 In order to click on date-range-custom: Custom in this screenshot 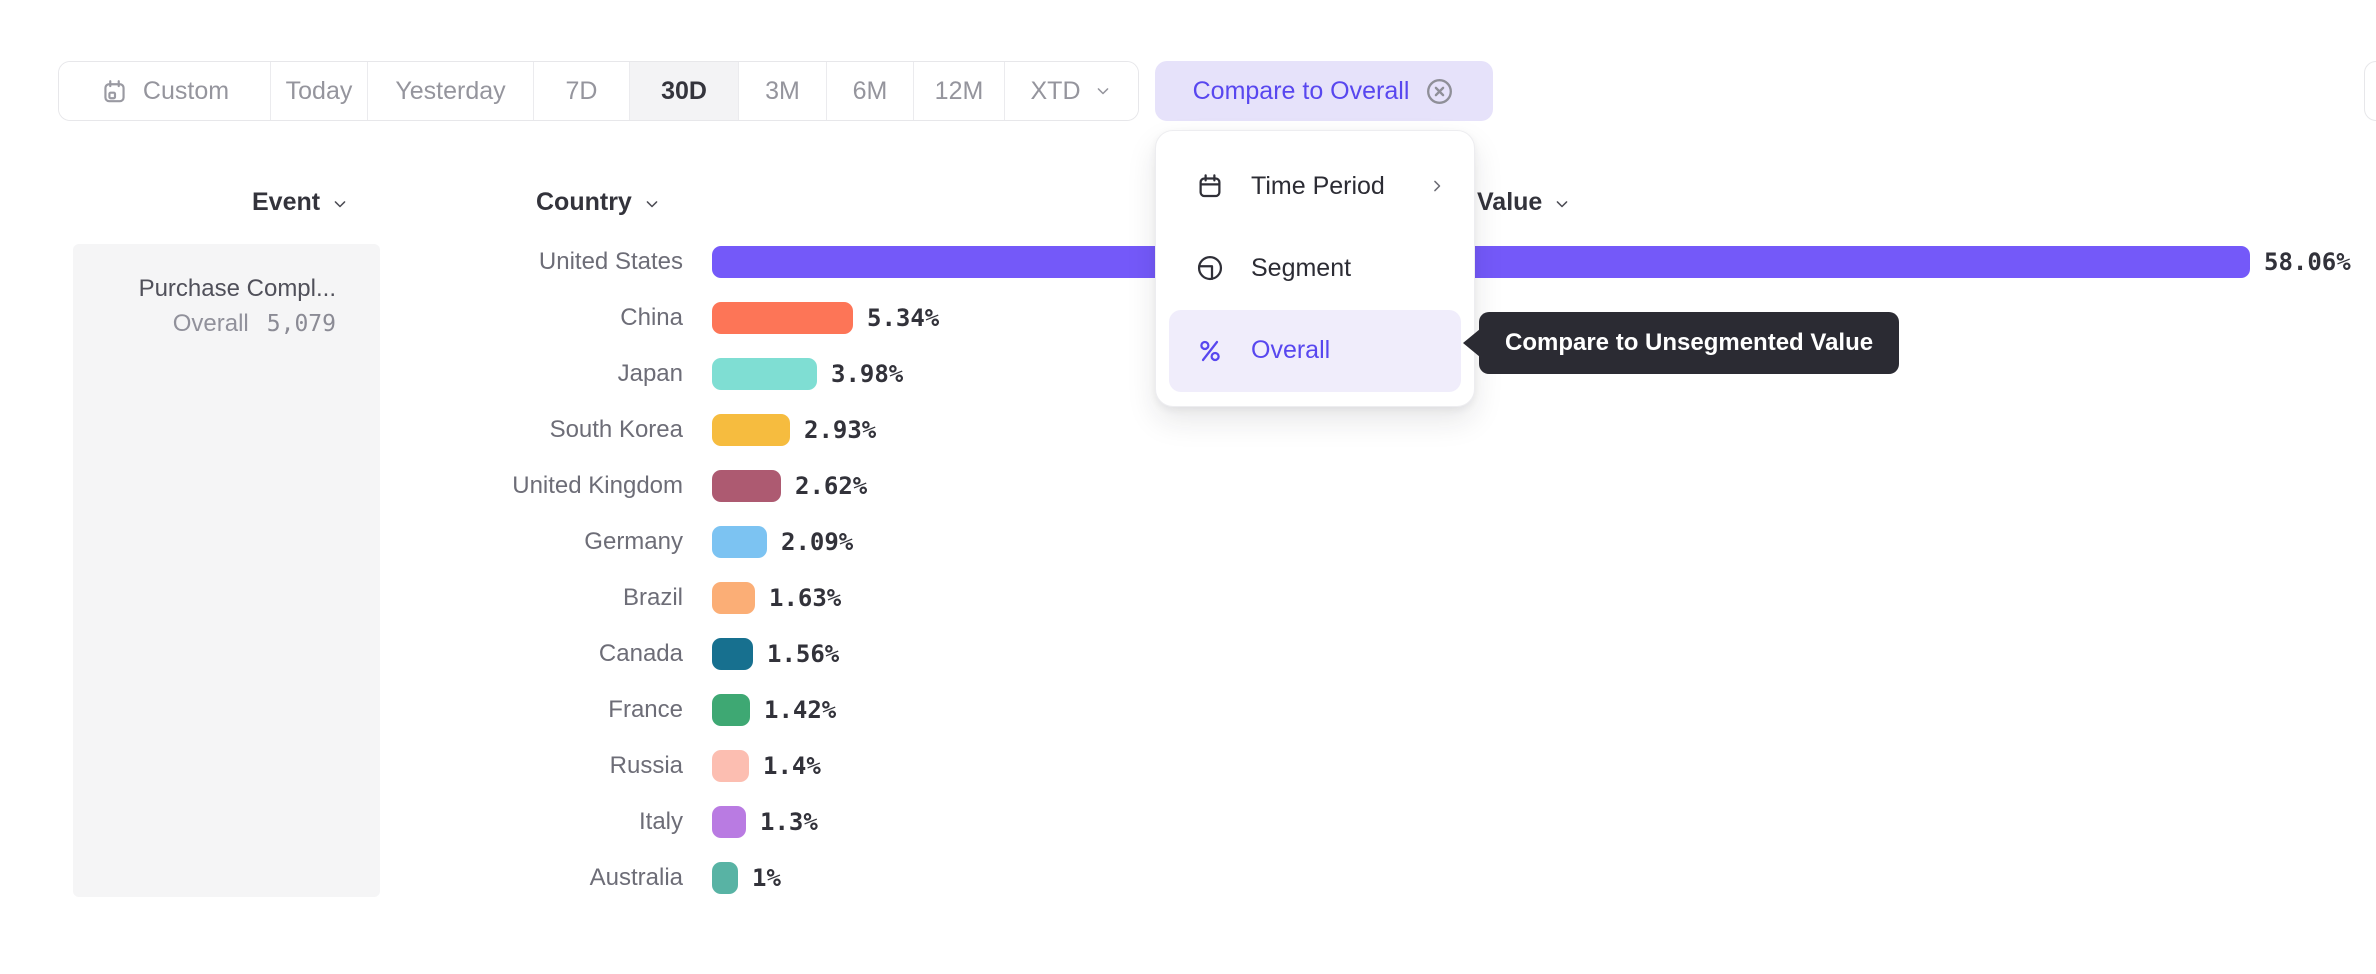, I will do `click(165, 91)`.